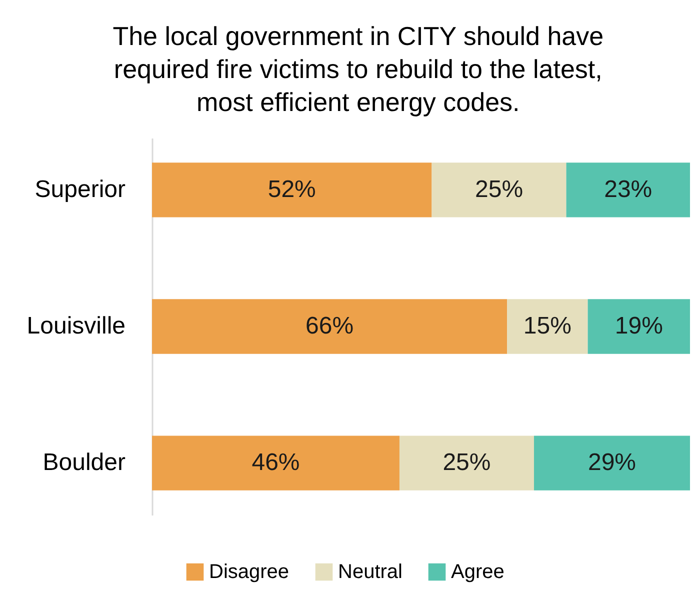  I want to click on data-label: 52%, so click(292, 189).